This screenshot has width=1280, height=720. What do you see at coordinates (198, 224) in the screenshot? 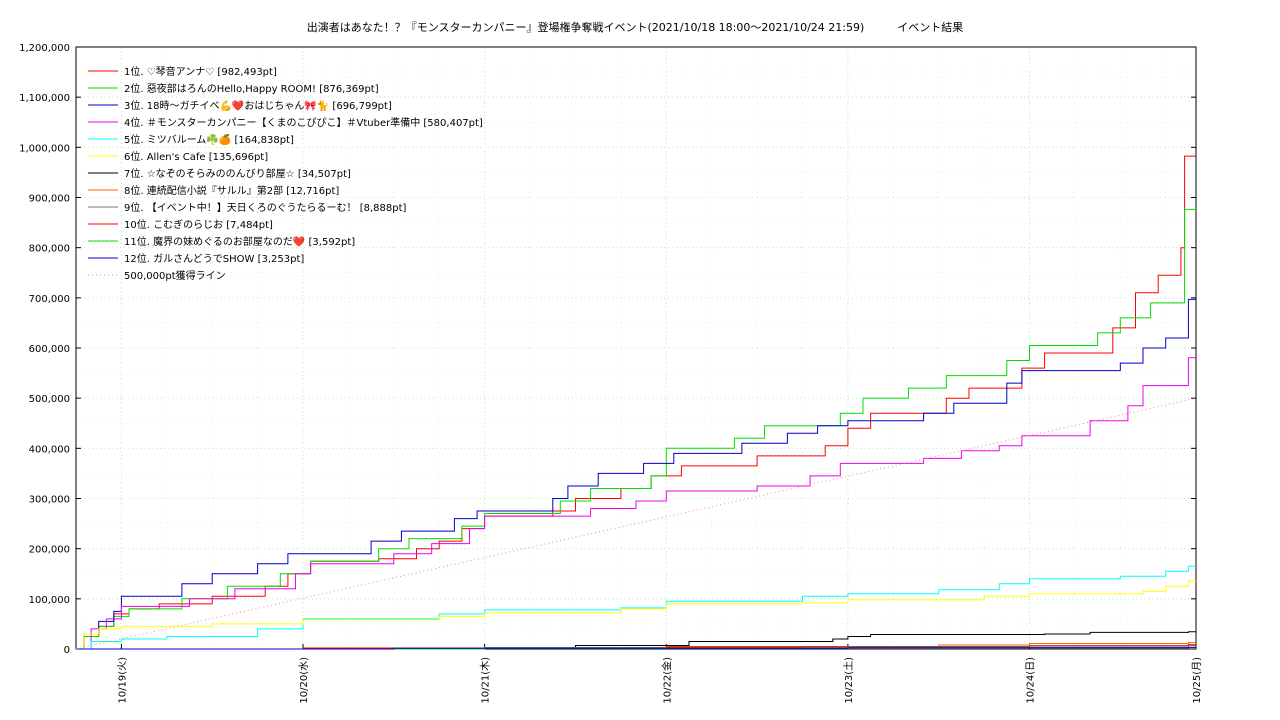
I see `legend-entry: 10位. こむぎのらじお [7,484pt]` at bounding box center [198, 224].